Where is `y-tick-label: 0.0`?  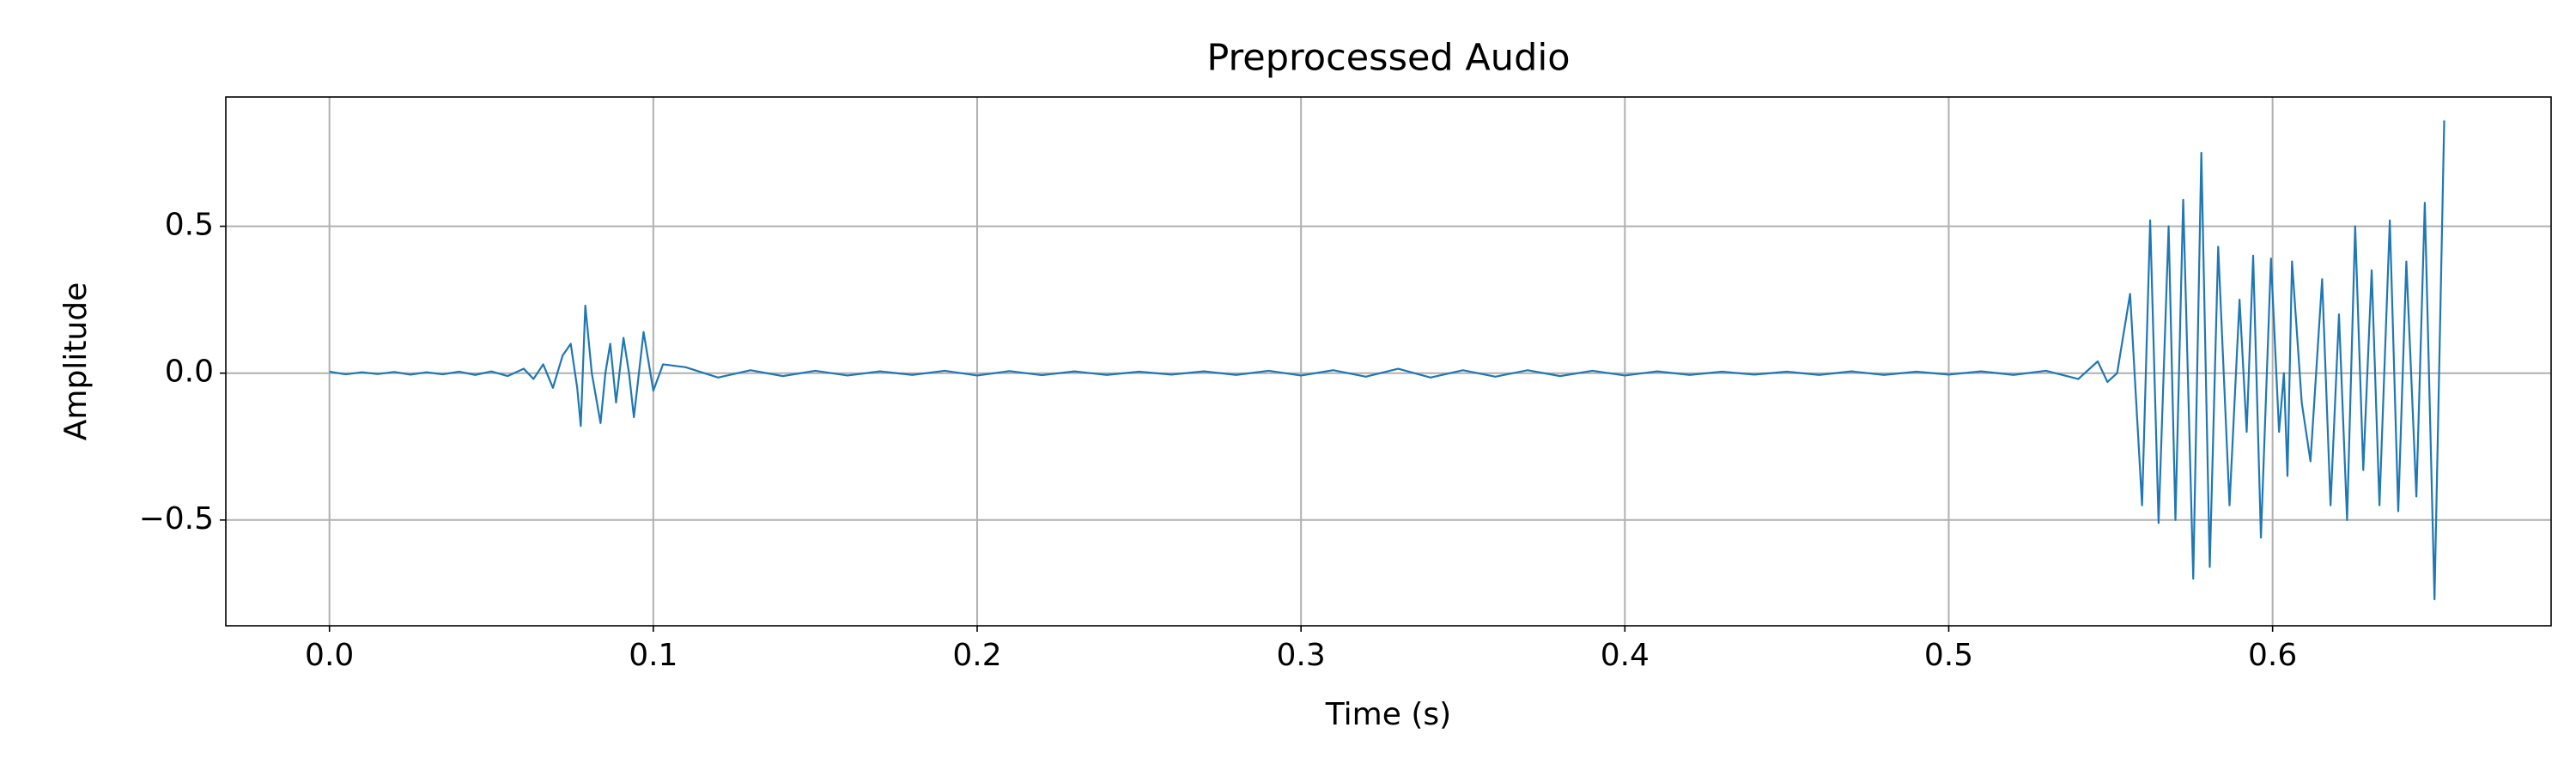
y-tick-label: 0.0 is located at coordinates (190, 373).